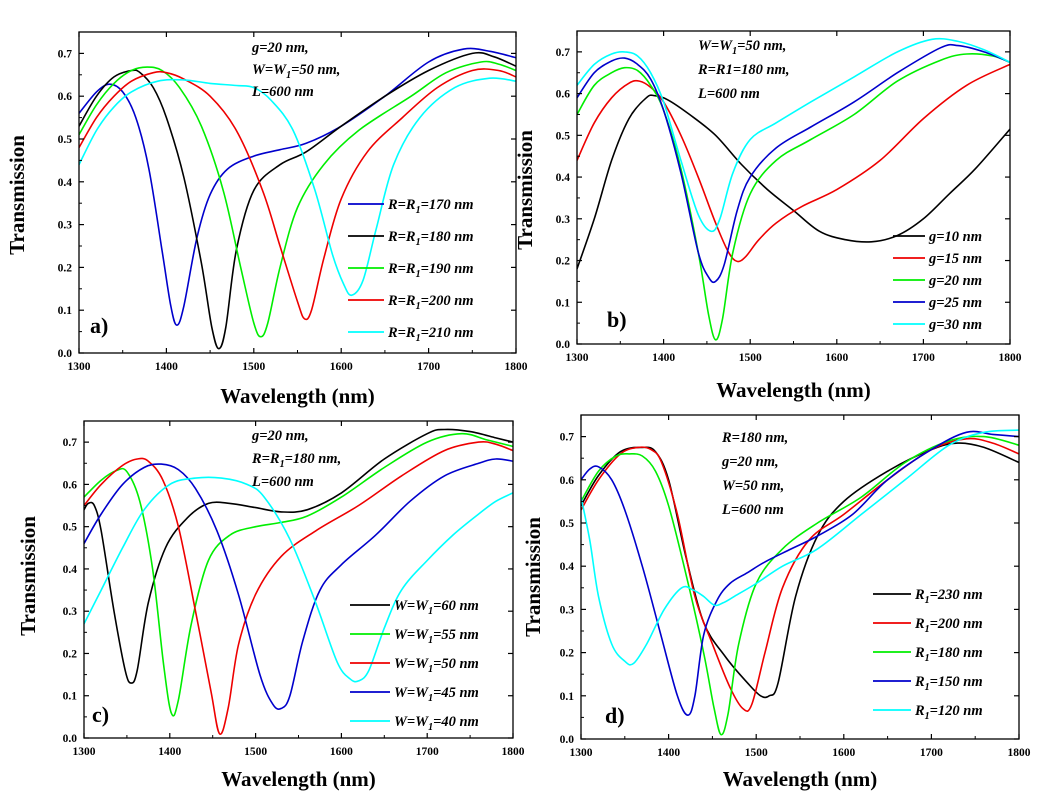  I want to click on legend-entry: R=R1=200 nm, so click(430, 302).